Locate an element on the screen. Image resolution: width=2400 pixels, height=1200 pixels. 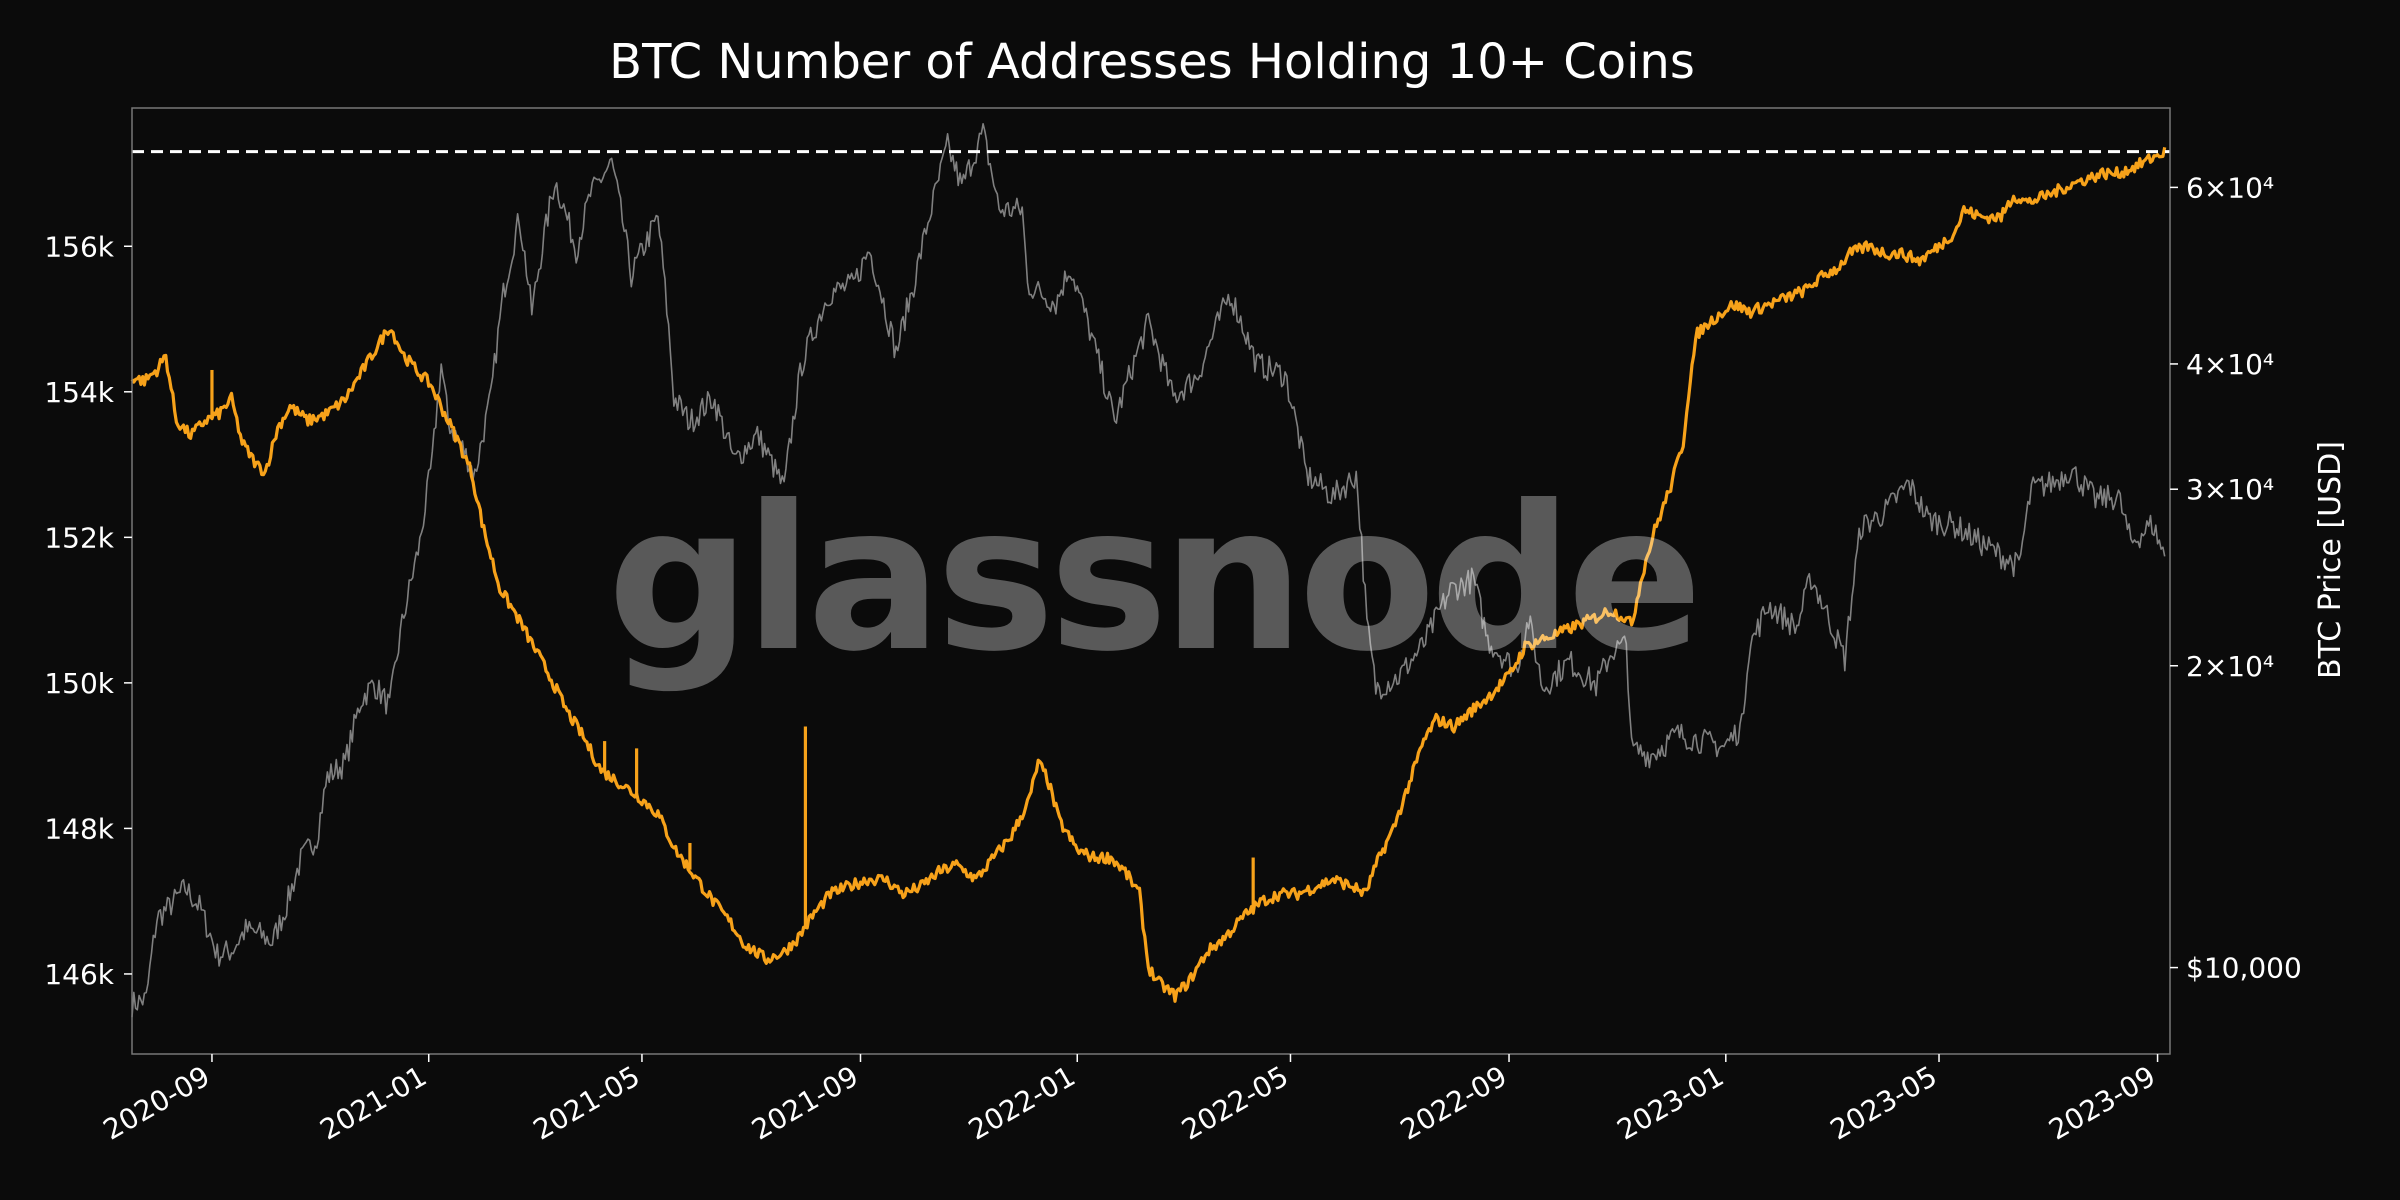
watermark: glassnode is located at coordinates (1151, 579).